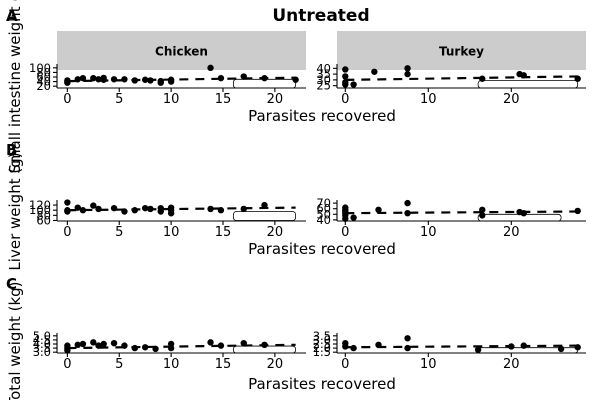  Describe the element at coordinates (320, 16) in the screenshot. I see `figure-title: Untreated` at that location.